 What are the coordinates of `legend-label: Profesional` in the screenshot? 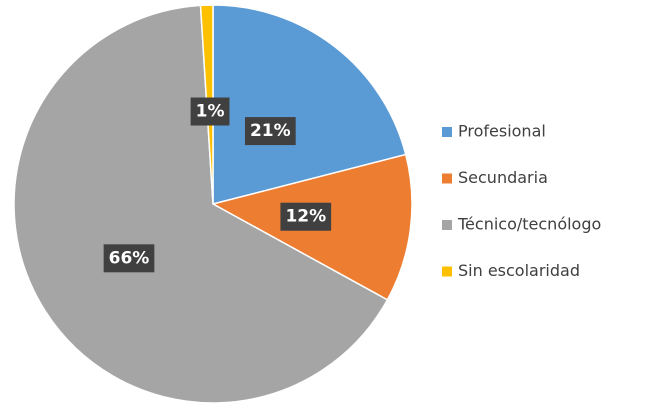 It's located at (502, 131).